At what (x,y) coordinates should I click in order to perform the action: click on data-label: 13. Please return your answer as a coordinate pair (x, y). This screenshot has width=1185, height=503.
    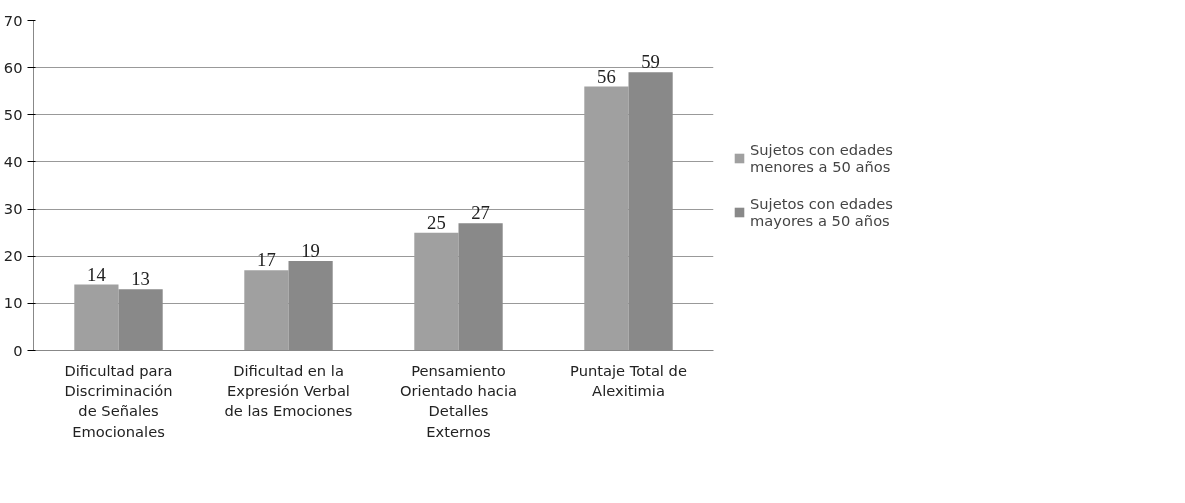
    Looking at the image, I should click on (140, 279).